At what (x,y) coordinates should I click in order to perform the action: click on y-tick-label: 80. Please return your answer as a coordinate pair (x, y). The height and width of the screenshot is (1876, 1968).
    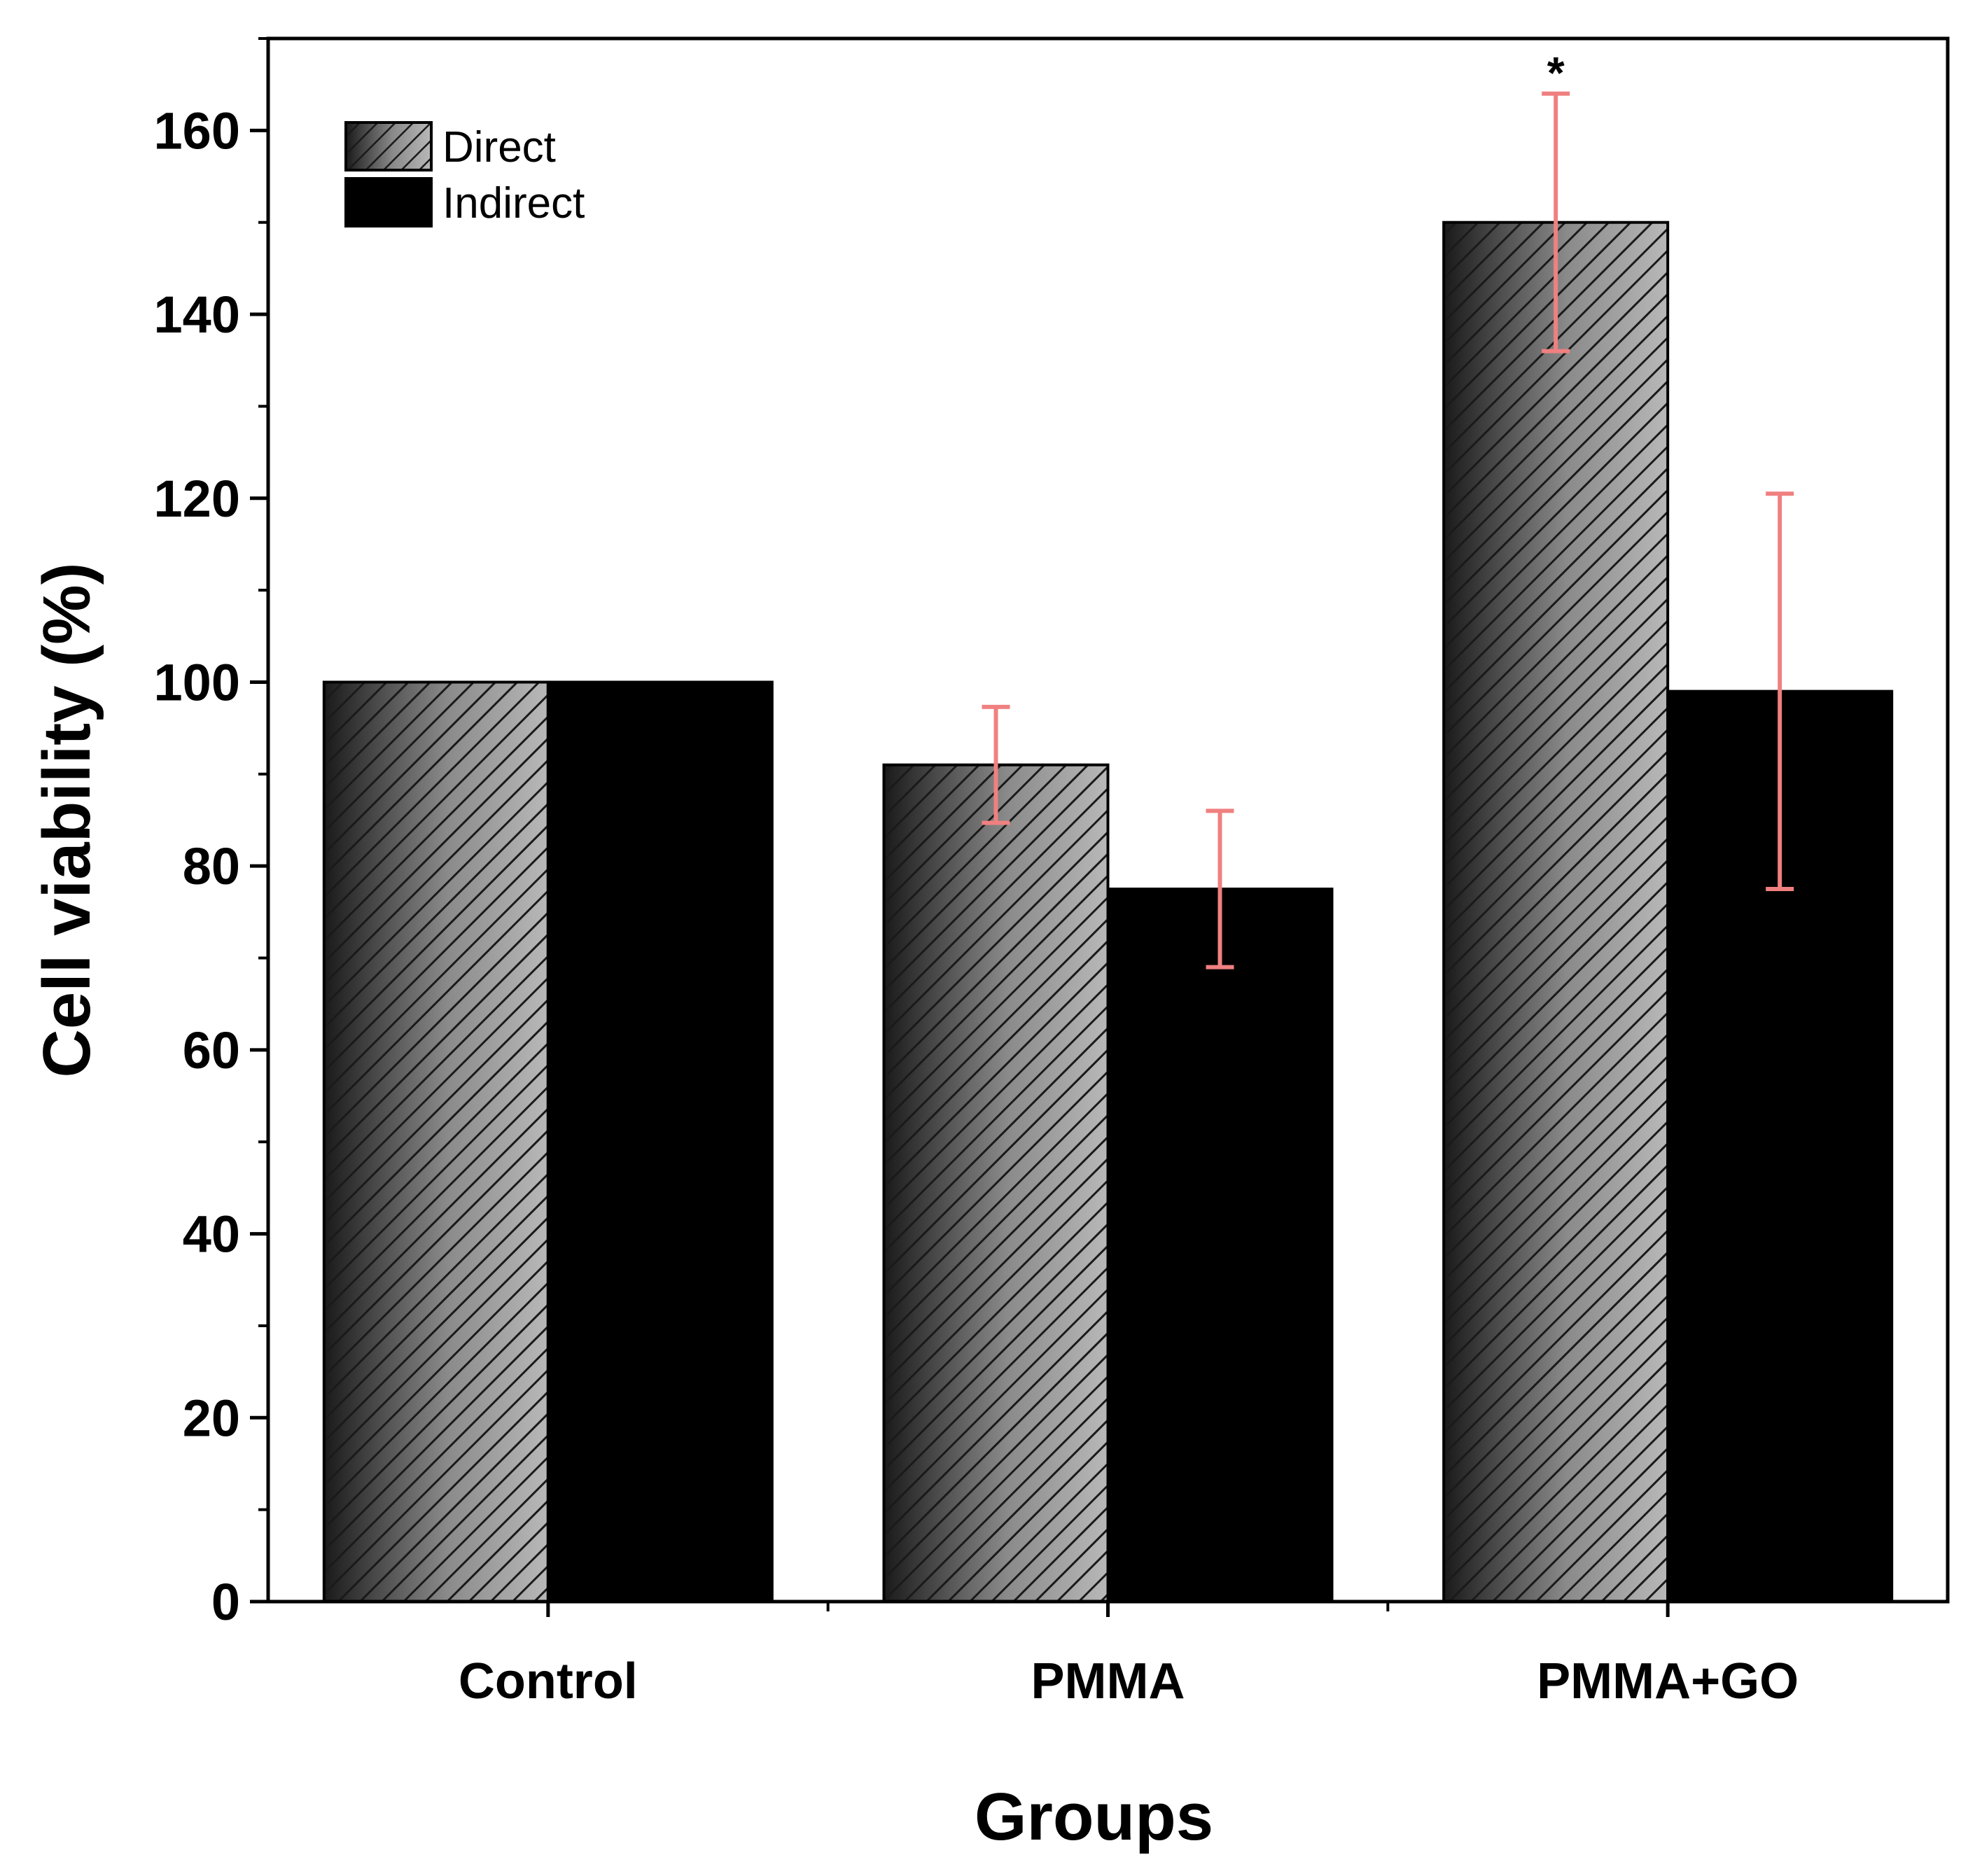
    Looking at the image, I should click on (211, 866).